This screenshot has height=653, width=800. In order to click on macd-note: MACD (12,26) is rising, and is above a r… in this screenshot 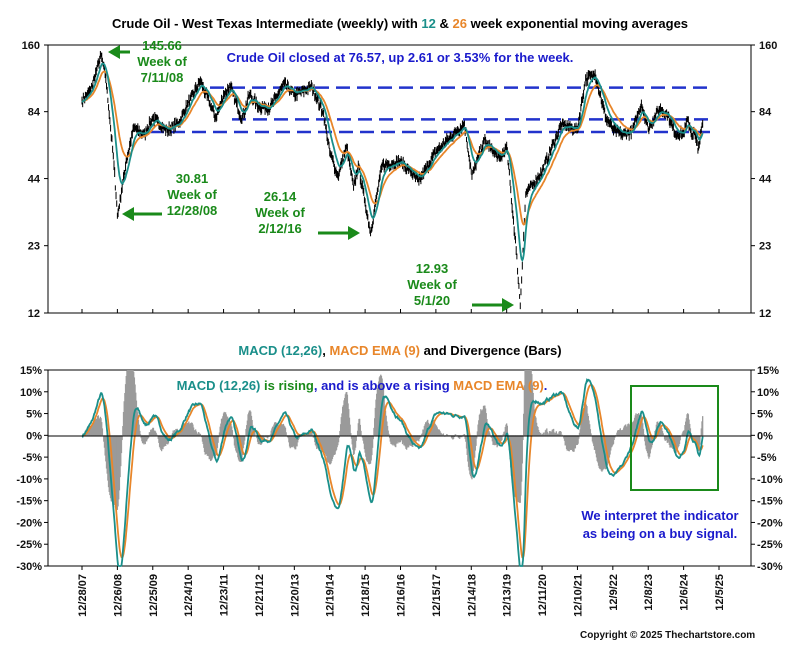, I will do `click(362, 385)`.